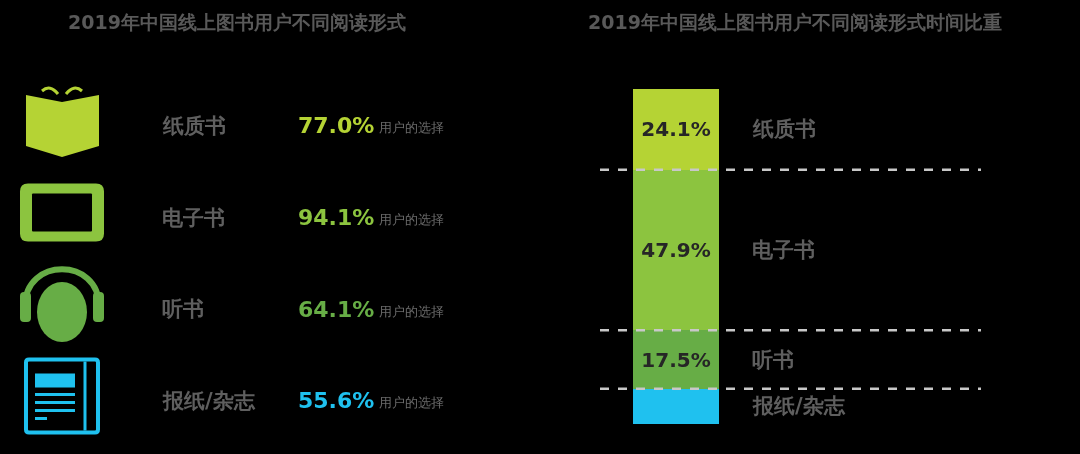  I want to click on text: 2019年中国线上图书用户不同阅读形式, so click(237, 22).